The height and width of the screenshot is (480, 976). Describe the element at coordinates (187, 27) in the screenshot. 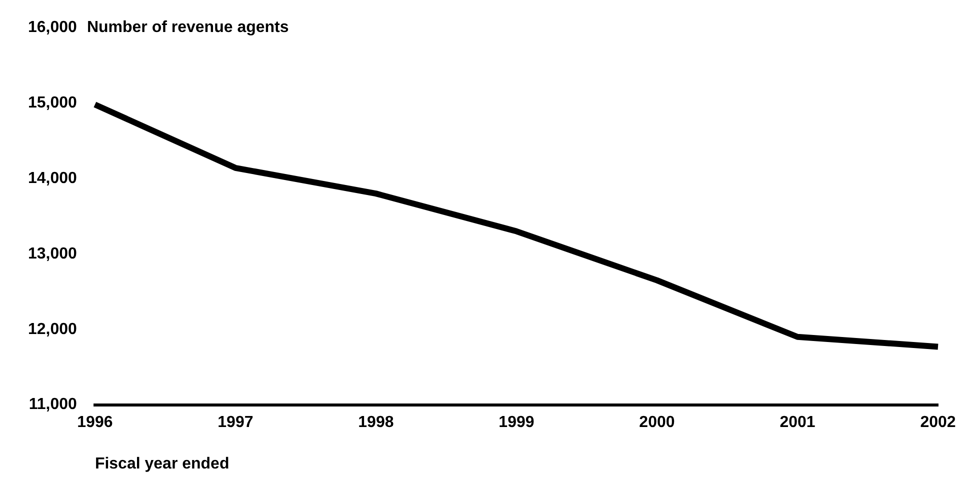

I see `y-axis-title: Number of revenue agents` at that location.